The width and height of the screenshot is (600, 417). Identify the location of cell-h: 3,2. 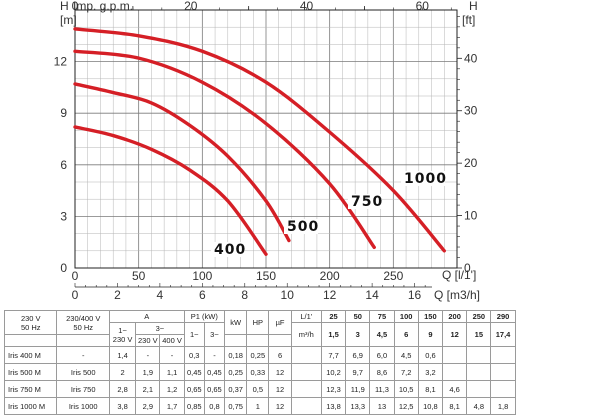
(430, 372).